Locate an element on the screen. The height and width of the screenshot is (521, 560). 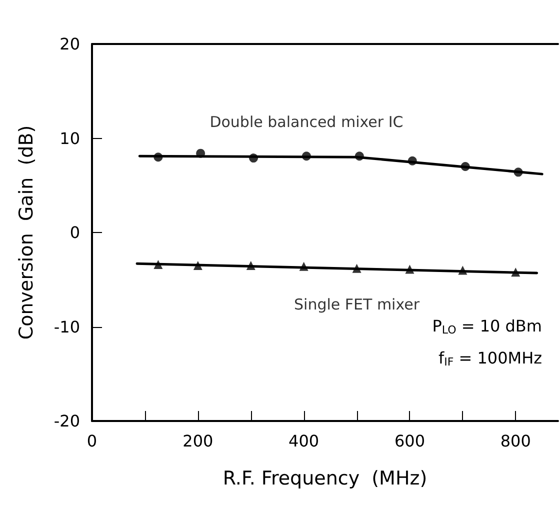
y-tick-label: 20 is located at coordinates (70, 44).